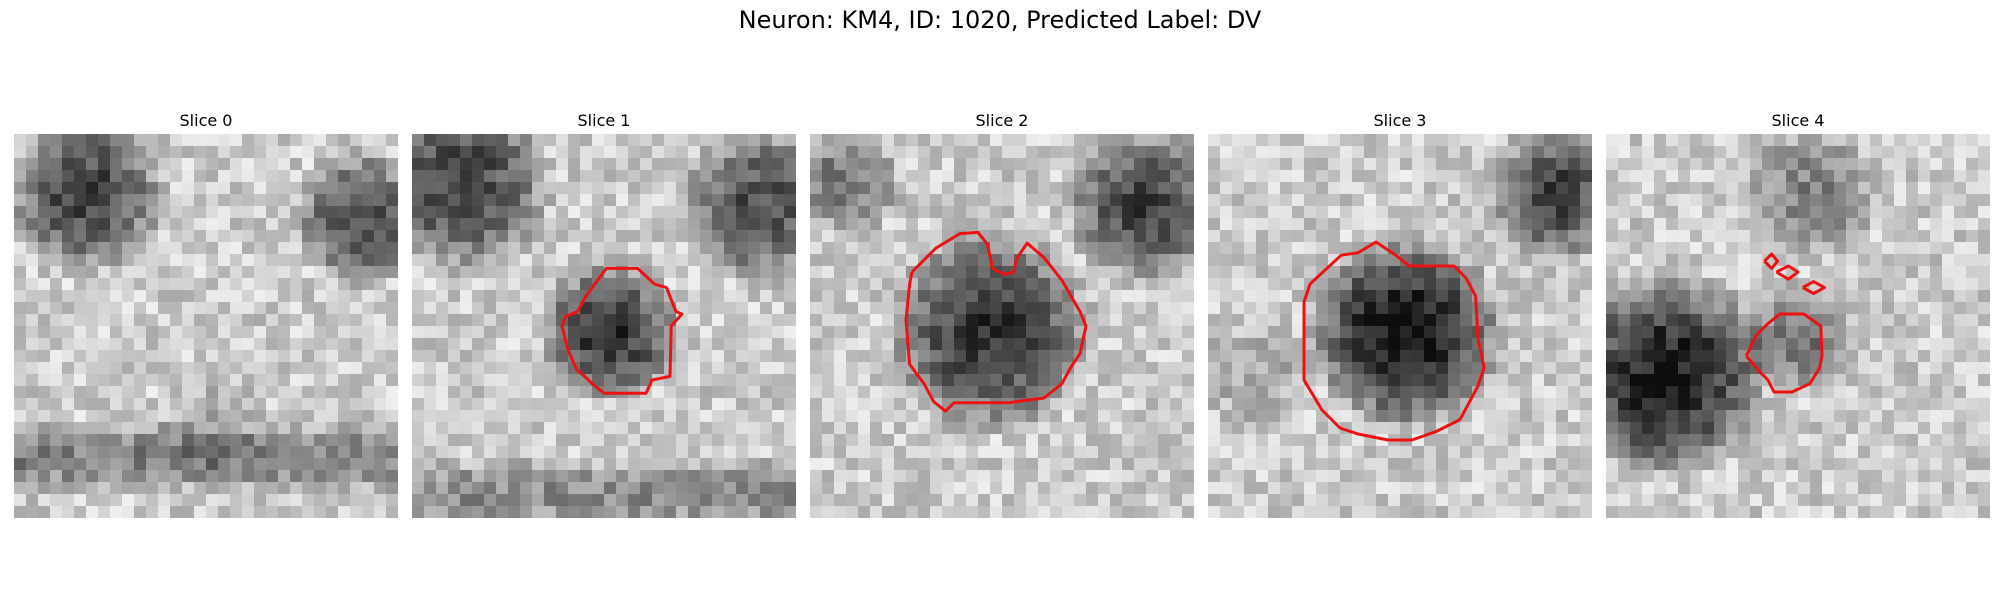  I want to click on slice-title: Slice 0, so click(206, 120).